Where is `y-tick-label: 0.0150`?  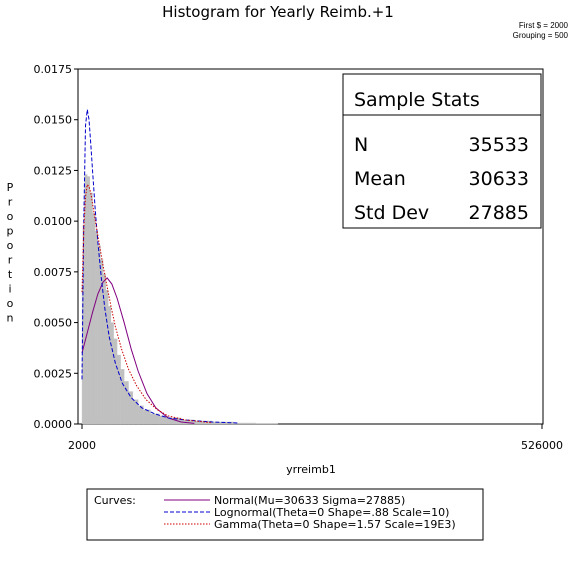 y-tick-label: 0.0150 is located at coordinates (53, 120).